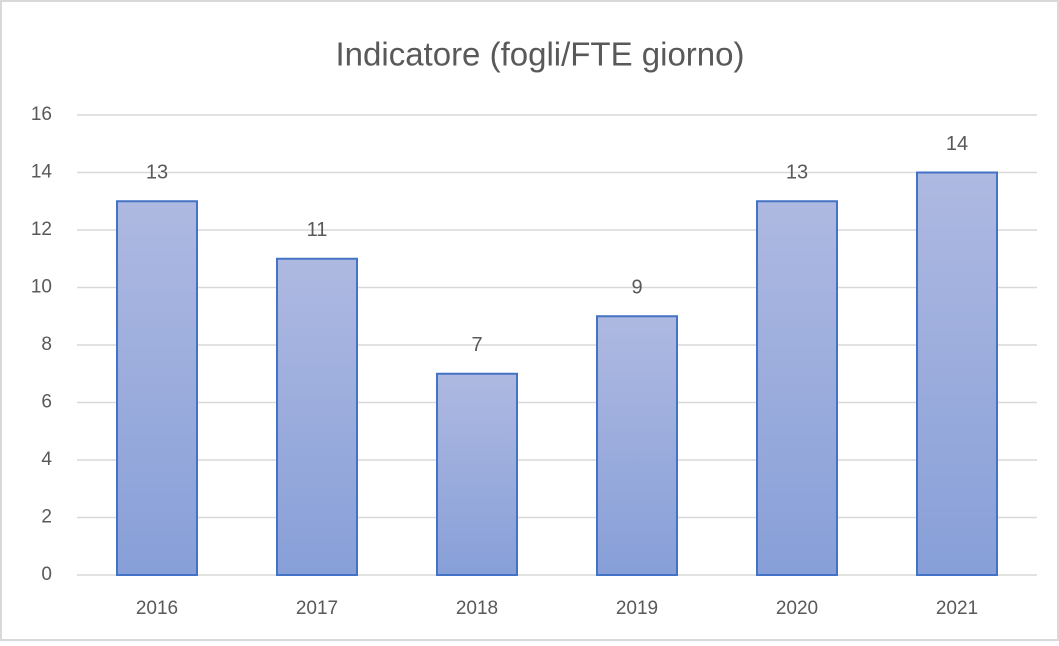 Image resolution: width=1059 pixels, height=646 pixels. What do you see at coordinates (317, 608) in the screenshot?
I see `x-tick-label: 2017` at bounding box center [317, 608].